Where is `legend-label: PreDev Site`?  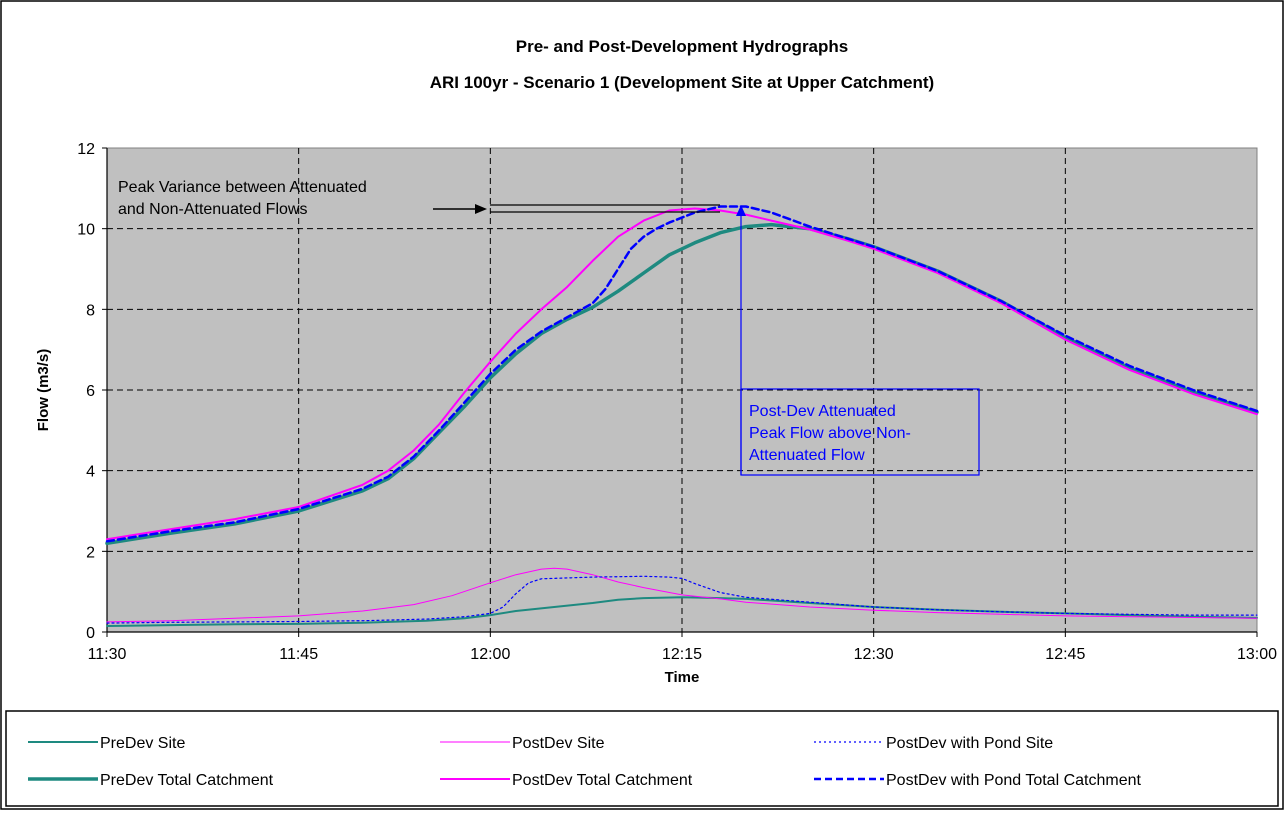
legend-label: PreDev Site is located at coordinates (142, 743).